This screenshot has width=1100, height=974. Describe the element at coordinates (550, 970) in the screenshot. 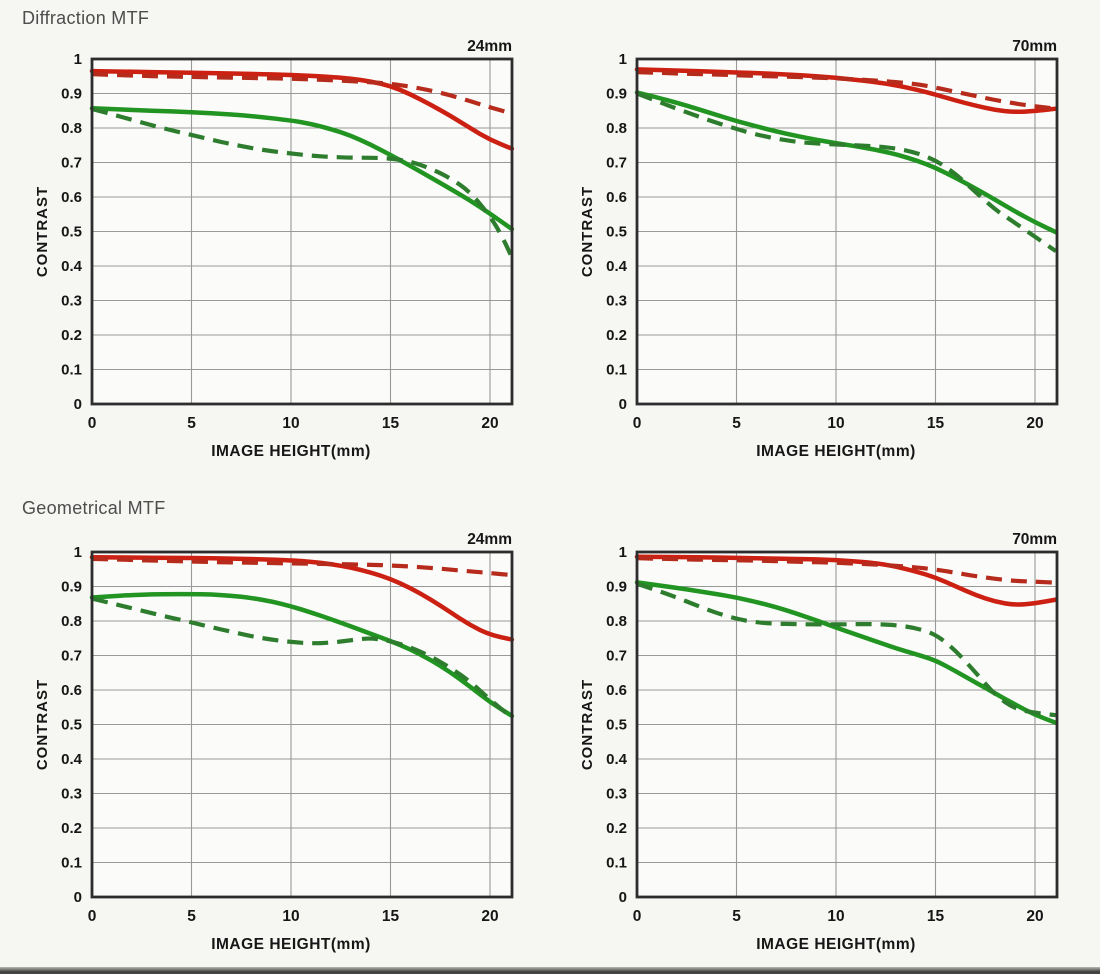

I see `bottom-edge-bar` at that location.